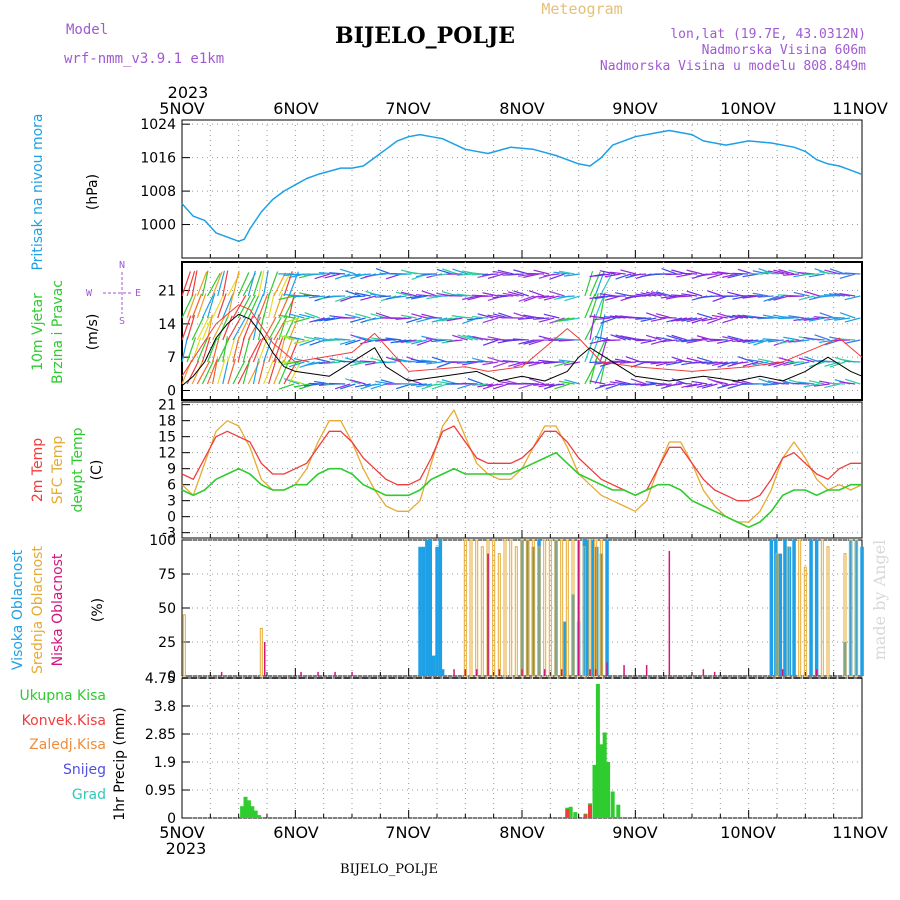  What do you see at coordinates (144, 59) in the screenshot?
I see `model-name: wrf-nmm_v3.9.1 e1km` at bounding box center [144, 59].